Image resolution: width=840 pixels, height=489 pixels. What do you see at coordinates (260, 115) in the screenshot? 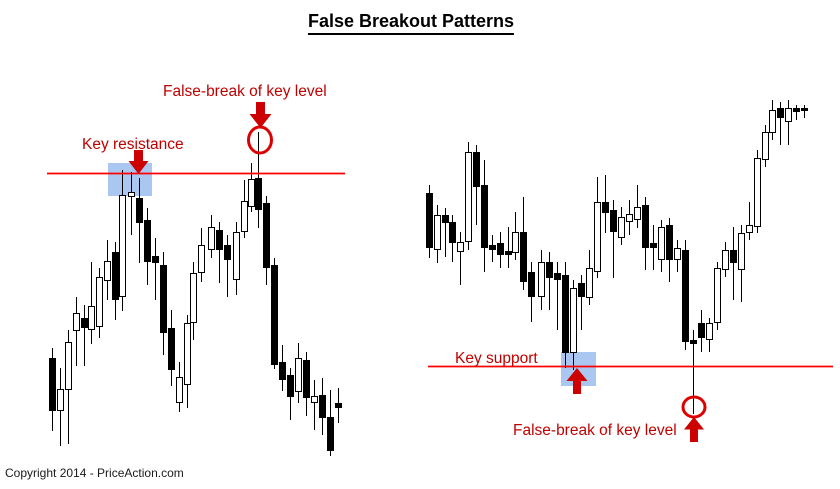
I see `down-arrow-icon-false-break-left` at bounding box center [260, 115].